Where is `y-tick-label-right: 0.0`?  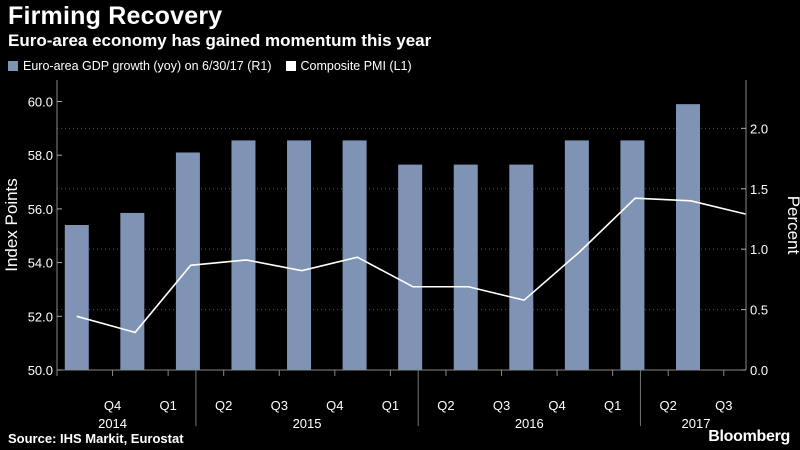
y-tick-label-right: 0.0 is located at coordinates (759, 370).